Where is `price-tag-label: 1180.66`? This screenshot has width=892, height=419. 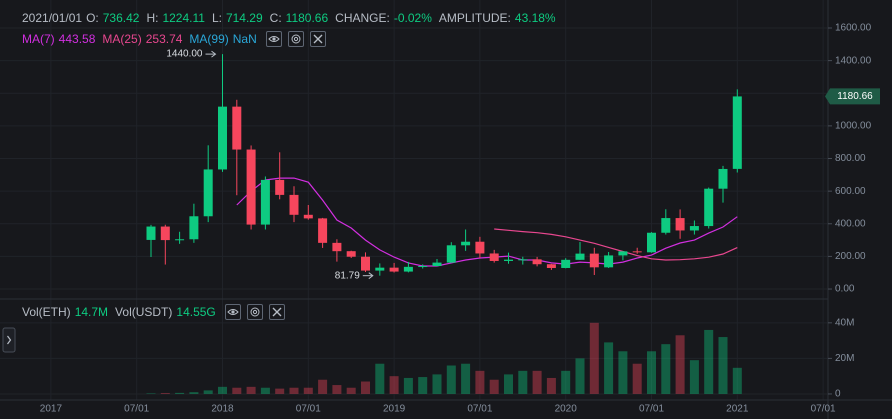
price-tag-label: 1180.66 is located at coordinates (855, 96).